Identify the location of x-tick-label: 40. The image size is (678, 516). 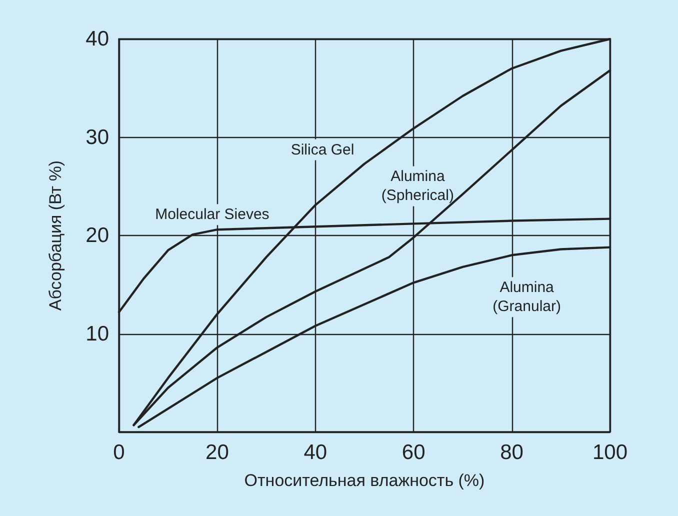
(316, 452).